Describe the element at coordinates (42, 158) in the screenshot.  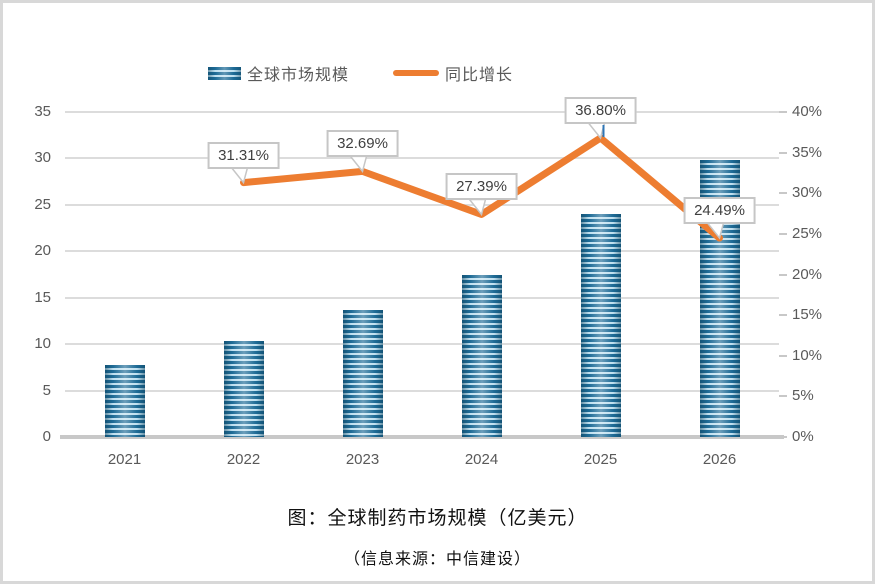
I see `left-axis-tick-label: 30` at that location.